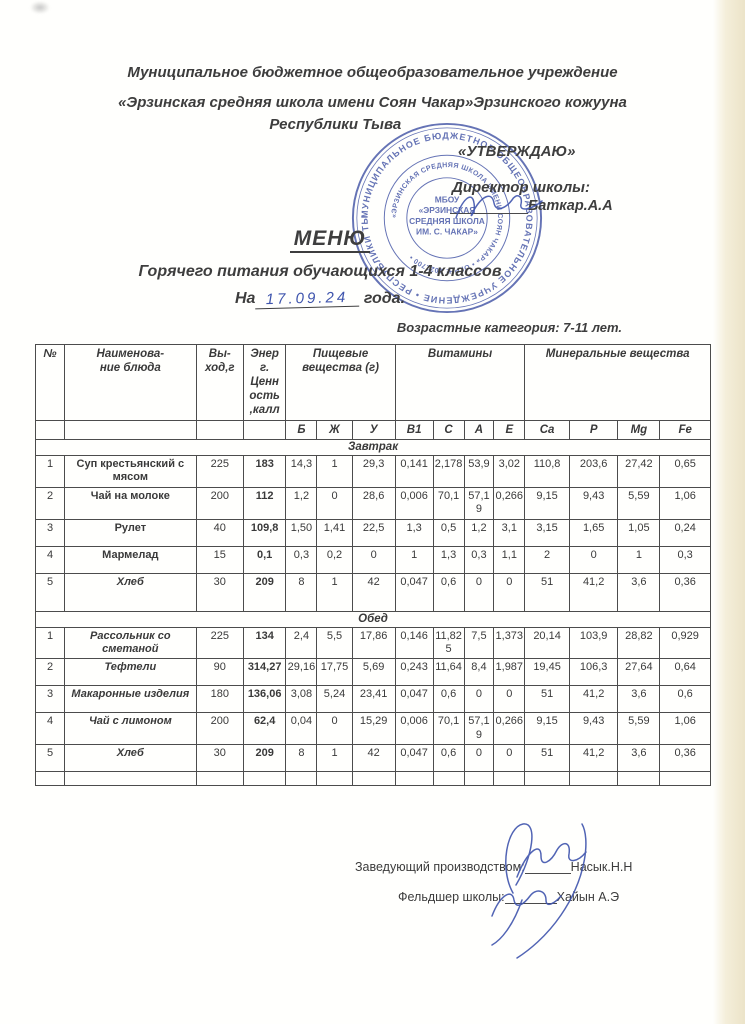 The height and width of the screenshot is (1024, 745). I want to click on table-cell: 314,27, so click(264, 672).